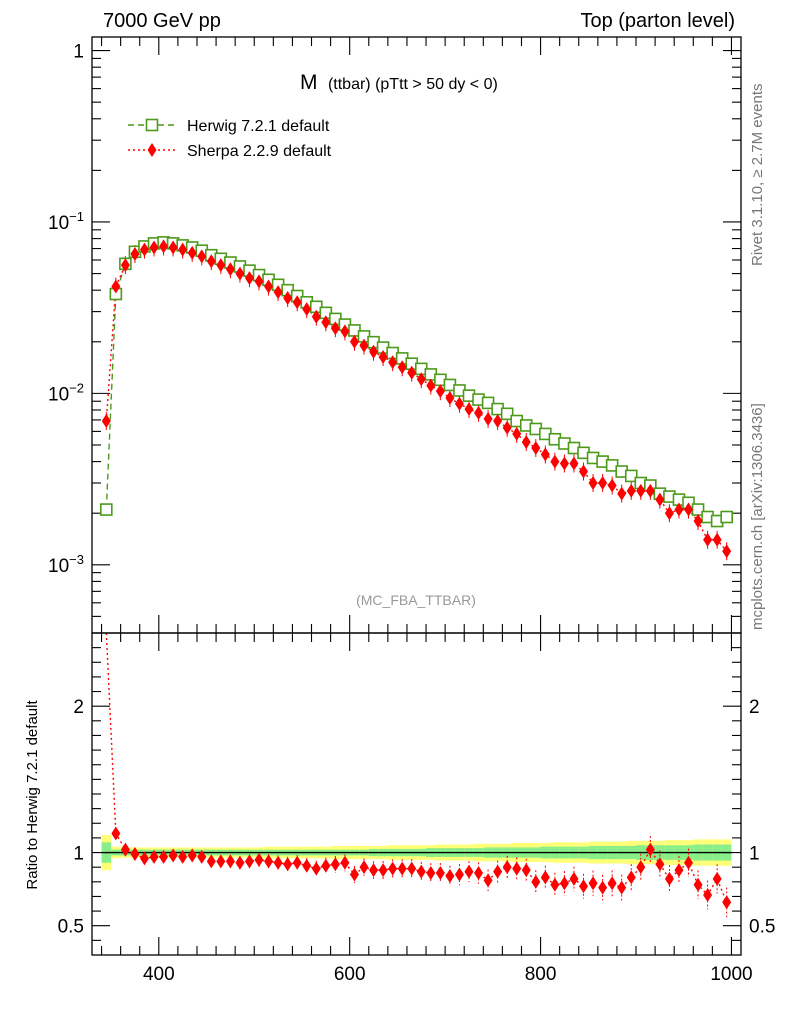 The image size is (786, 1024). I want to click on plot-title-main: M, so click(309, 82).